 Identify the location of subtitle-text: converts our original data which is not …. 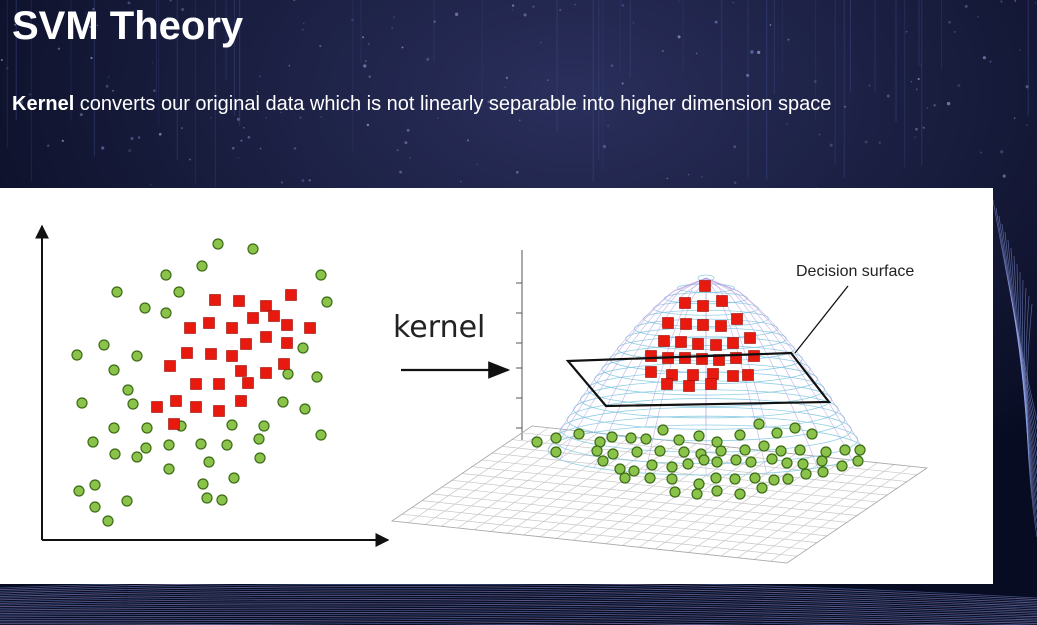
(453, 104).